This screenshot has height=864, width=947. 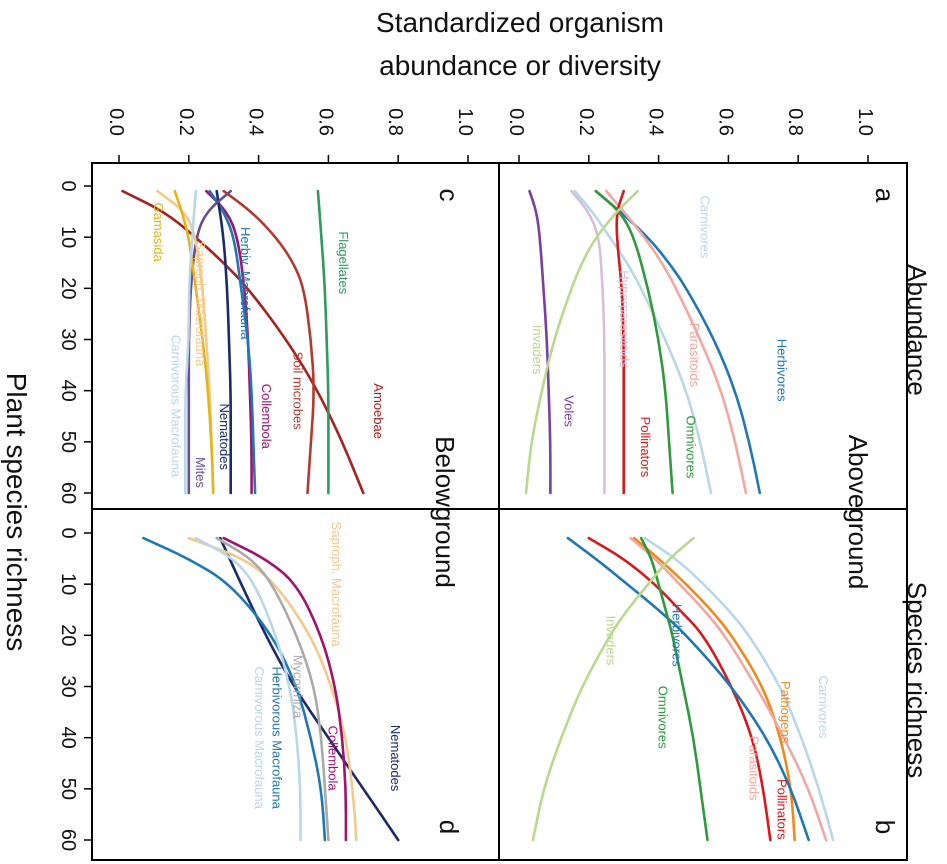 What do you see at coordinates (298, 687) in the screenshot?
I see `series-label: Mycorrhiza` at bounding box center [298, 687].